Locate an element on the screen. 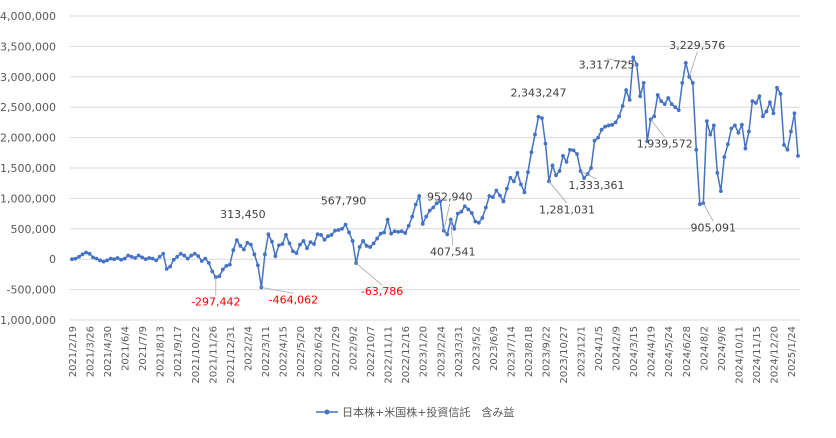 This screenshot has height=438, width=836. x-tick-label: 2024/12/20 is located at coordinates (774, 355).